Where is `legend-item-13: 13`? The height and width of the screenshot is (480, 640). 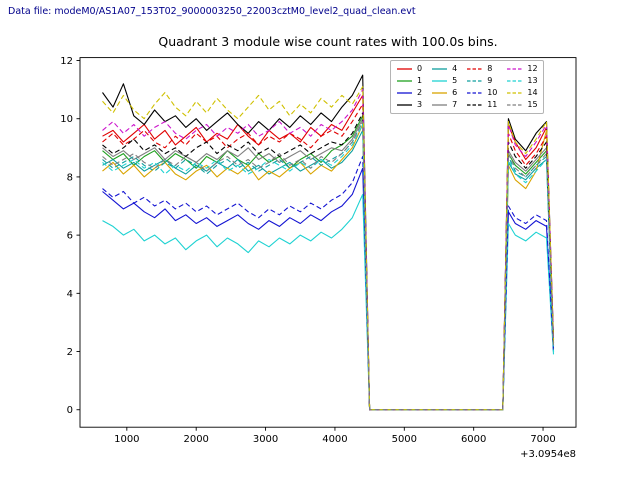 legend-item-13: 13 is located at coordinates (522, 81).